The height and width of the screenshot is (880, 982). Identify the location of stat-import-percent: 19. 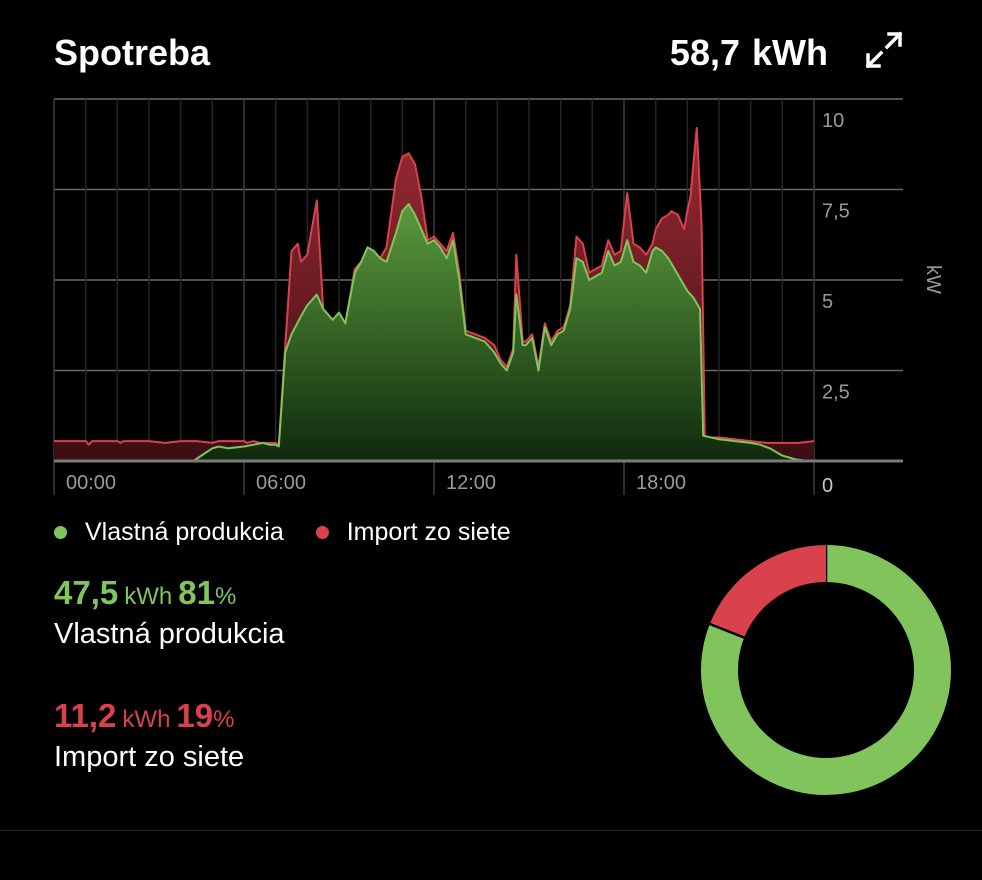
(195, 715).